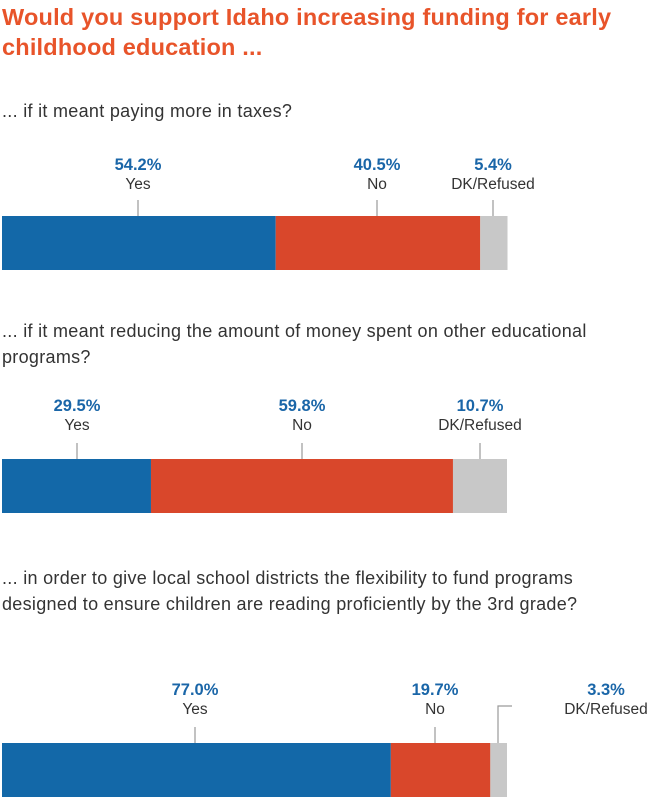 The height and width of the screenshot is (799, 660). I want to click on category-label-yes-3: Yes, so click(195, 709).